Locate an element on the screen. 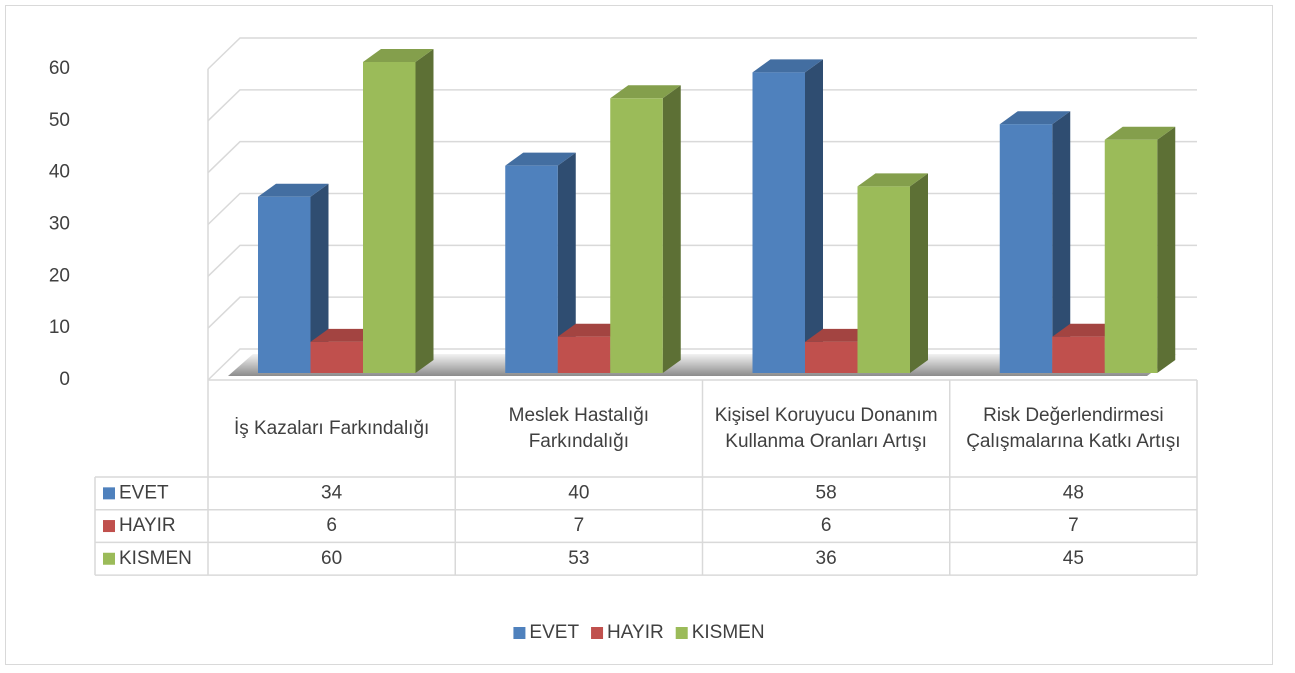 This screenshot has height=673, width=1295. y-tick-label: 30 is located at coordinates (59, 224).